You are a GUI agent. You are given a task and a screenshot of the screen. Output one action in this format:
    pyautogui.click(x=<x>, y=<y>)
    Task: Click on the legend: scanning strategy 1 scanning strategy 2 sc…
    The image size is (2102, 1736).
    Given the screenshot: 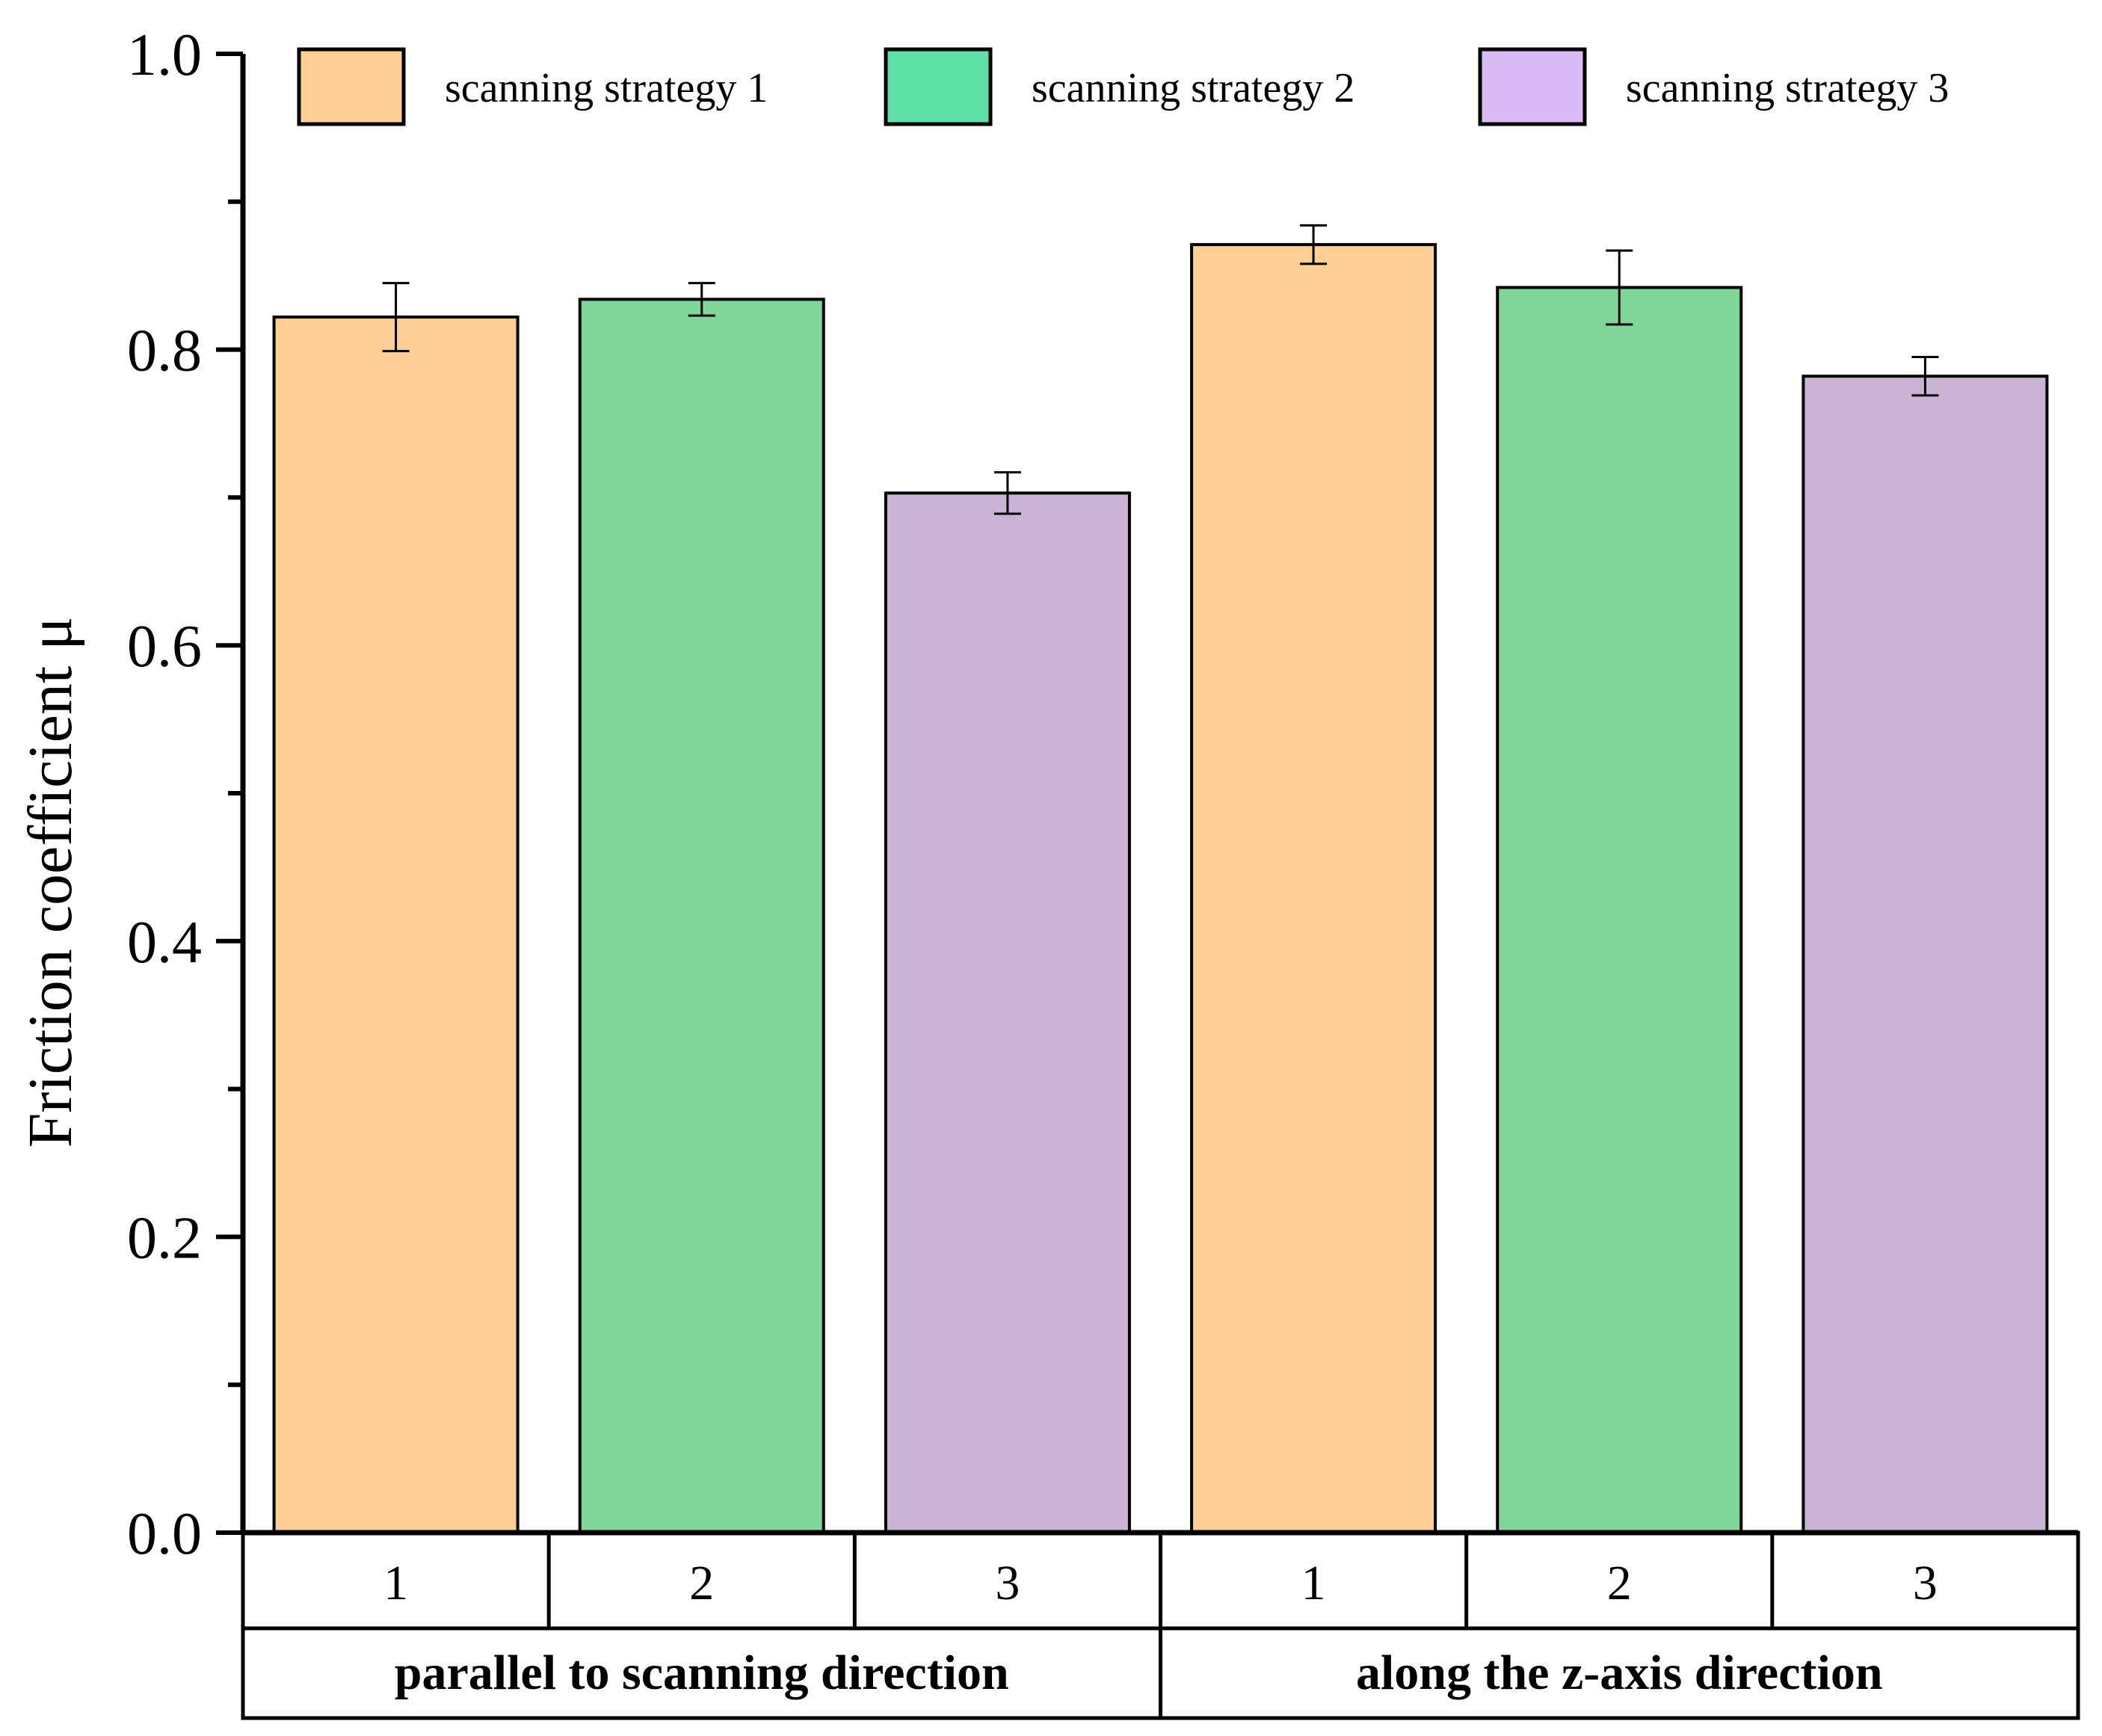 What is the action you would take?
    pyautogui.click(x=1123, y=86)
    